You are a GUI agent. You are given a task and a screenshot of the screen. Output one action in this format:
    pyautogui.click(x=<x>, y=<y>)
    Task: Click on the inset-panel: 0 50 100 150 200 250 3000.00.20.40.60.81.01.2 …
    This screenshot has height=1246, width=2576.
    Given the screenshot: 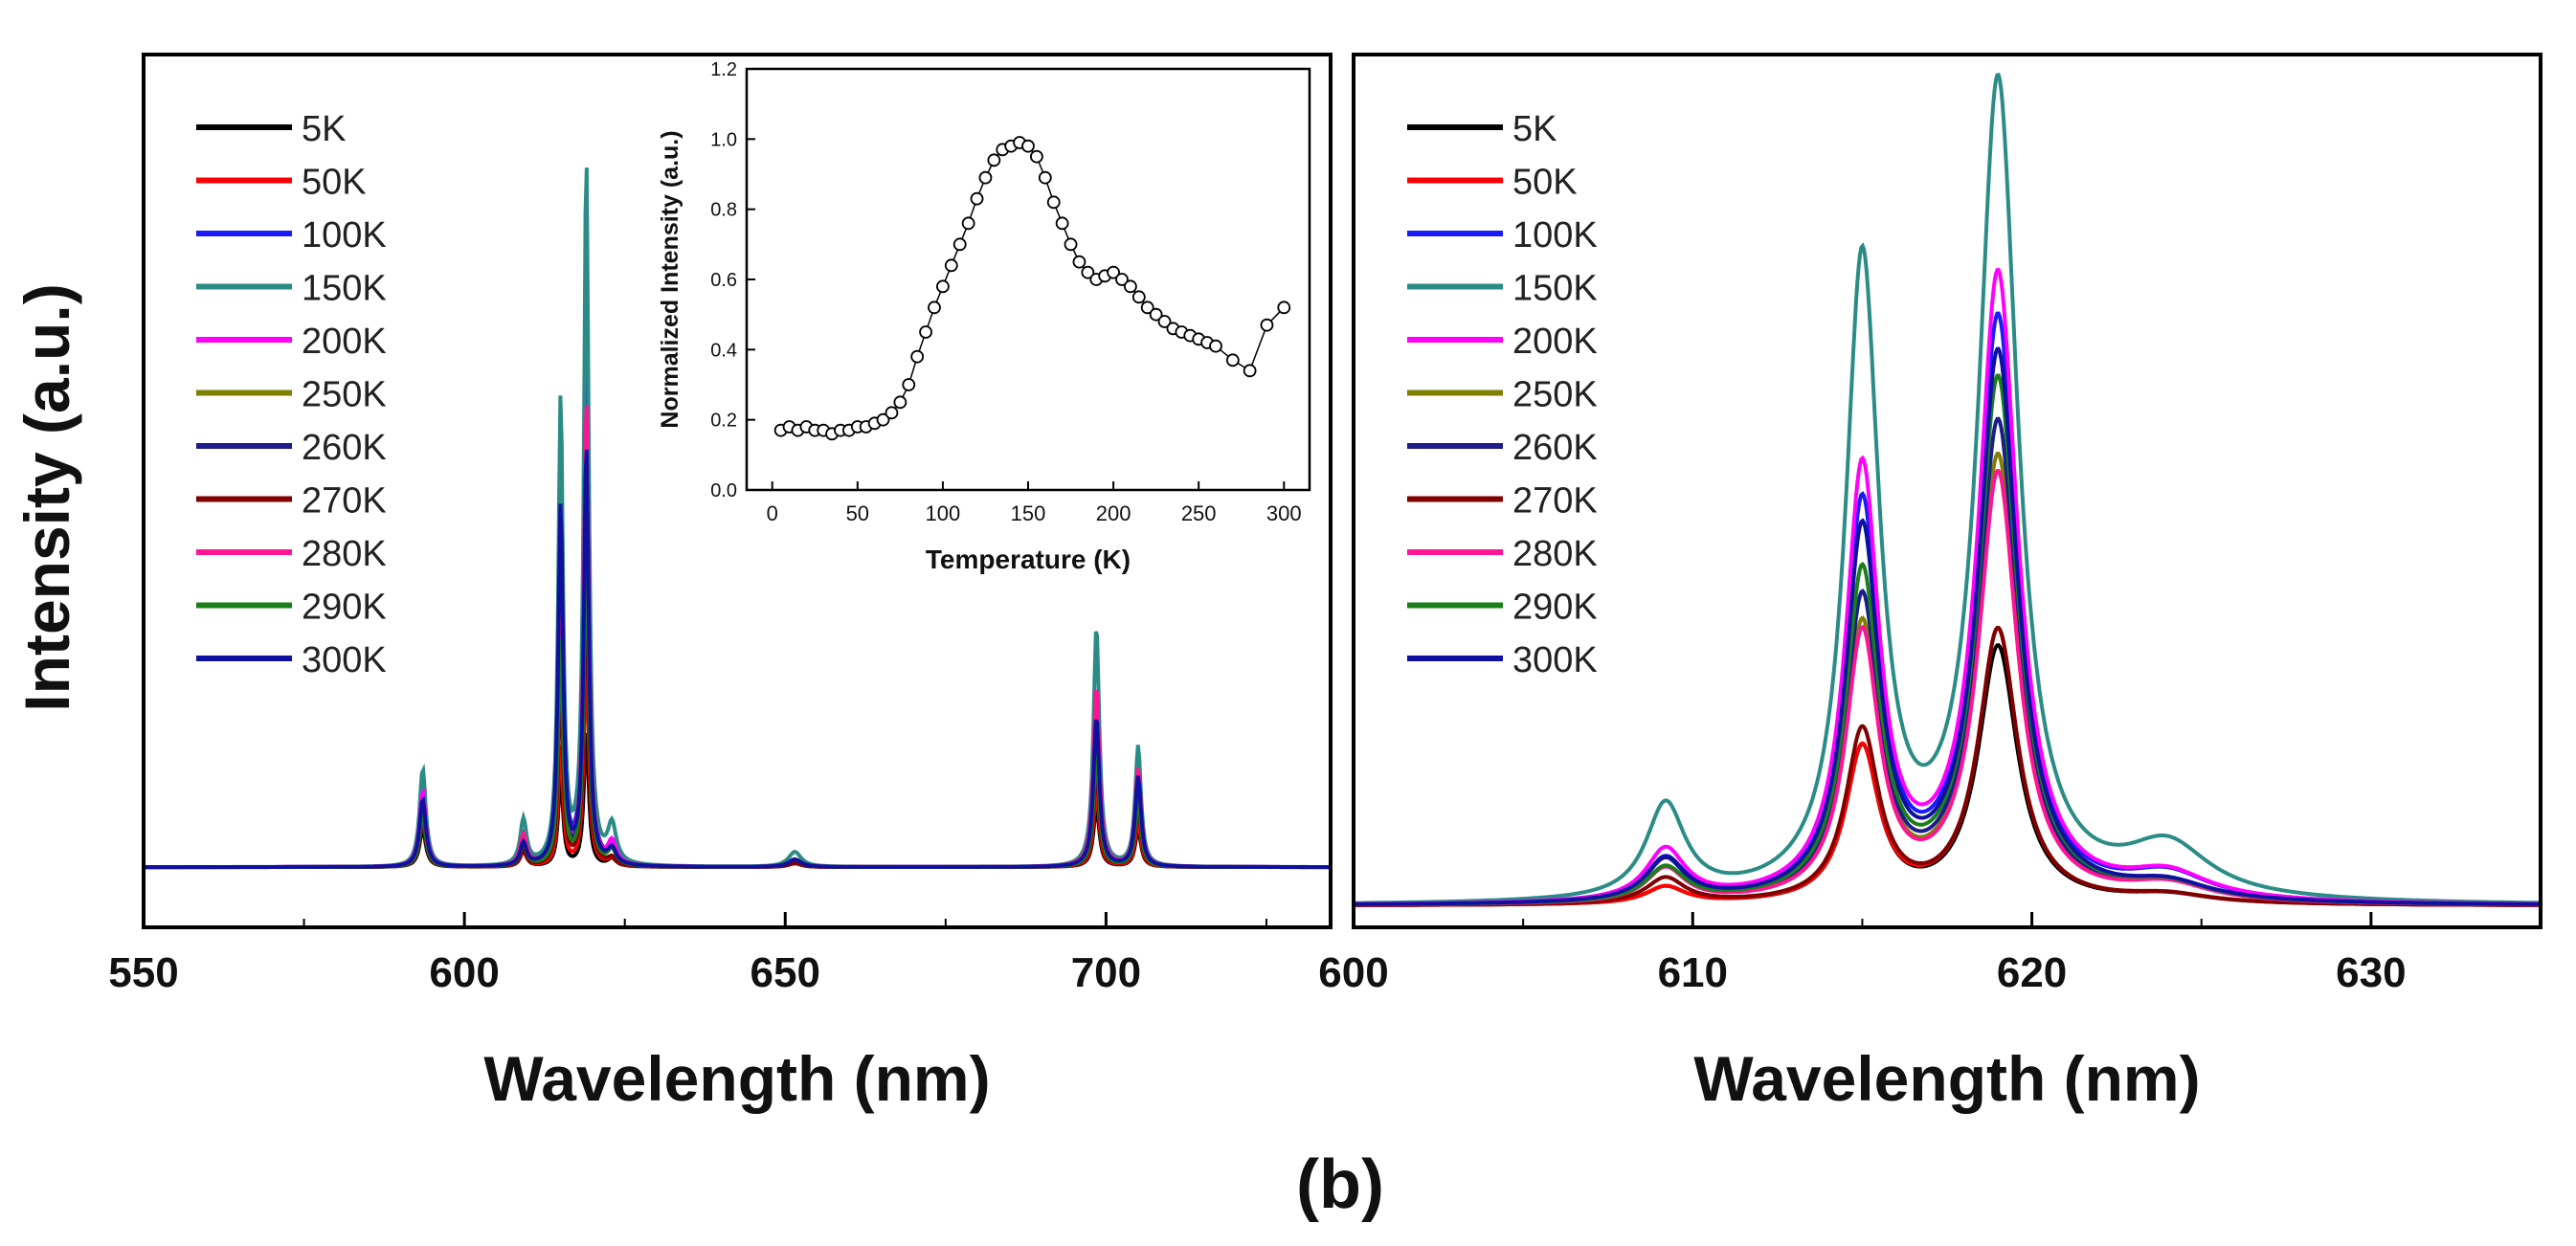 What is the action you would take?
    pyautogui.click(x=984, y=317)
    